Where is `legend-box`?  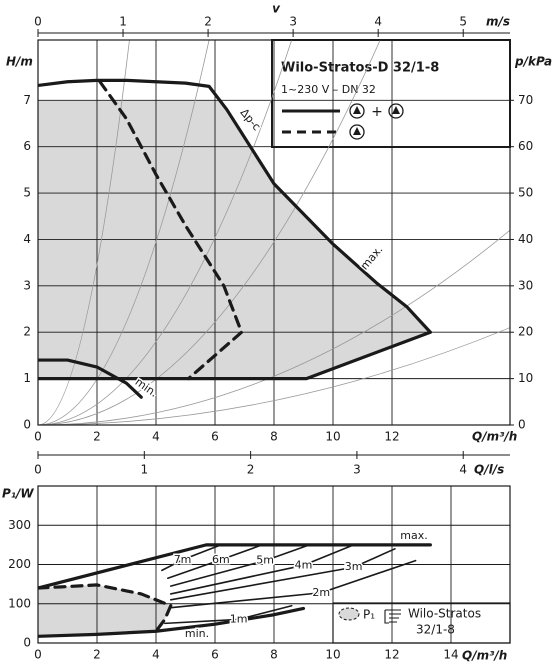
legend-box is located at coordinates (421, 623).